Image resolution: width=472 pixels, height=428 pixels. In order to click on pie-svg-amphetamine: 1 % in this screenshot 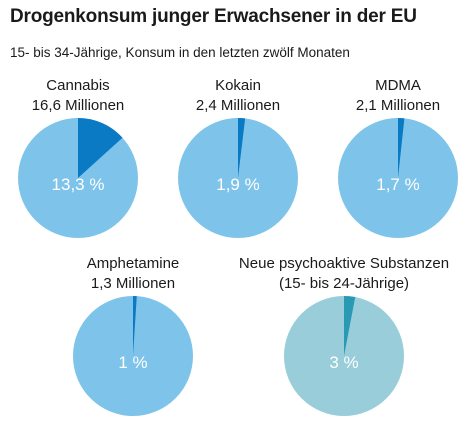, I will do `click(133, 356)`.